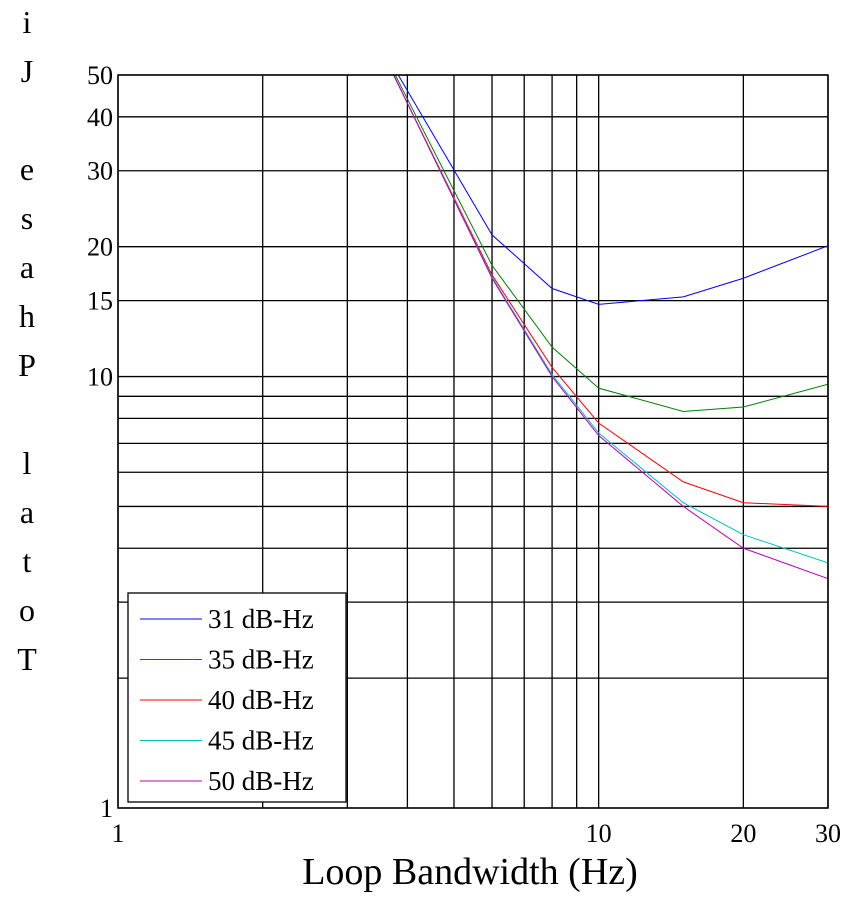 Image resolution: width=848 pixels, height=905 pixels. I want to click on legend-label: 45 dB-Hz, so click(261, 741).